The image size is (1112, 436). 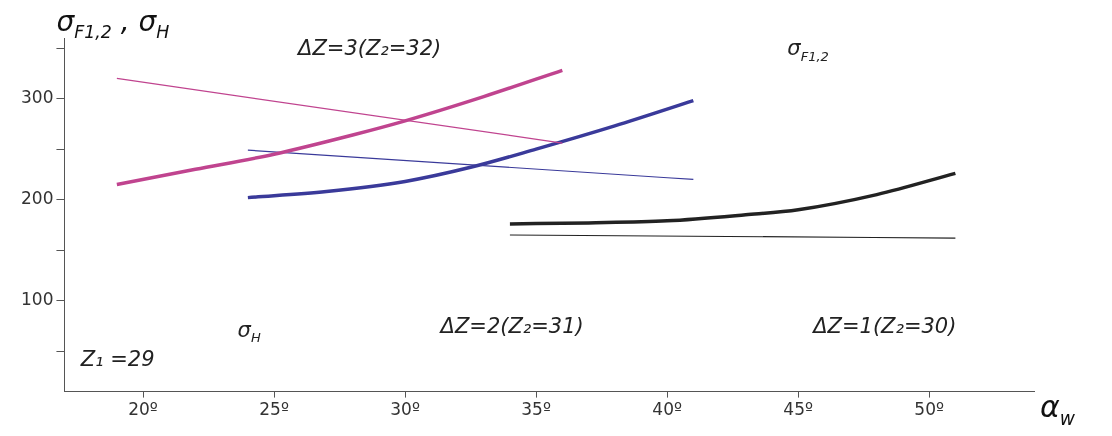 What do you see at coordinates (37, 299) in the screenshot?
I see `y-tick-label: 100` at bounding box center [37, 299].